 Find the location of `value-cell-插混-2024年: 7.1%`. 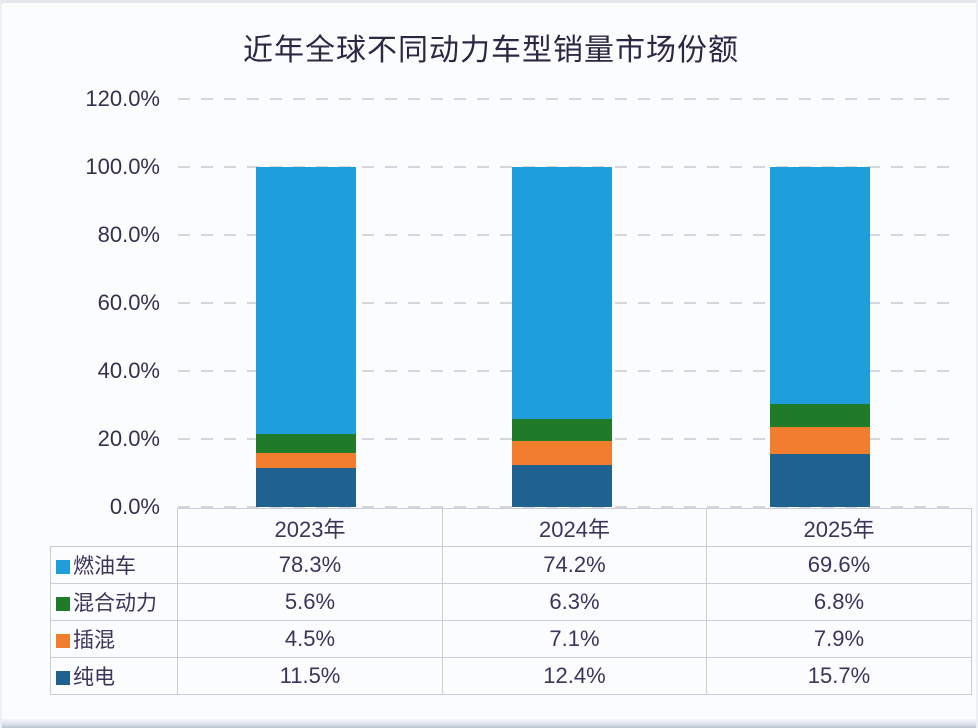

value-cell-插混-2024年: 7.1% is located at coordinates (574, 639).